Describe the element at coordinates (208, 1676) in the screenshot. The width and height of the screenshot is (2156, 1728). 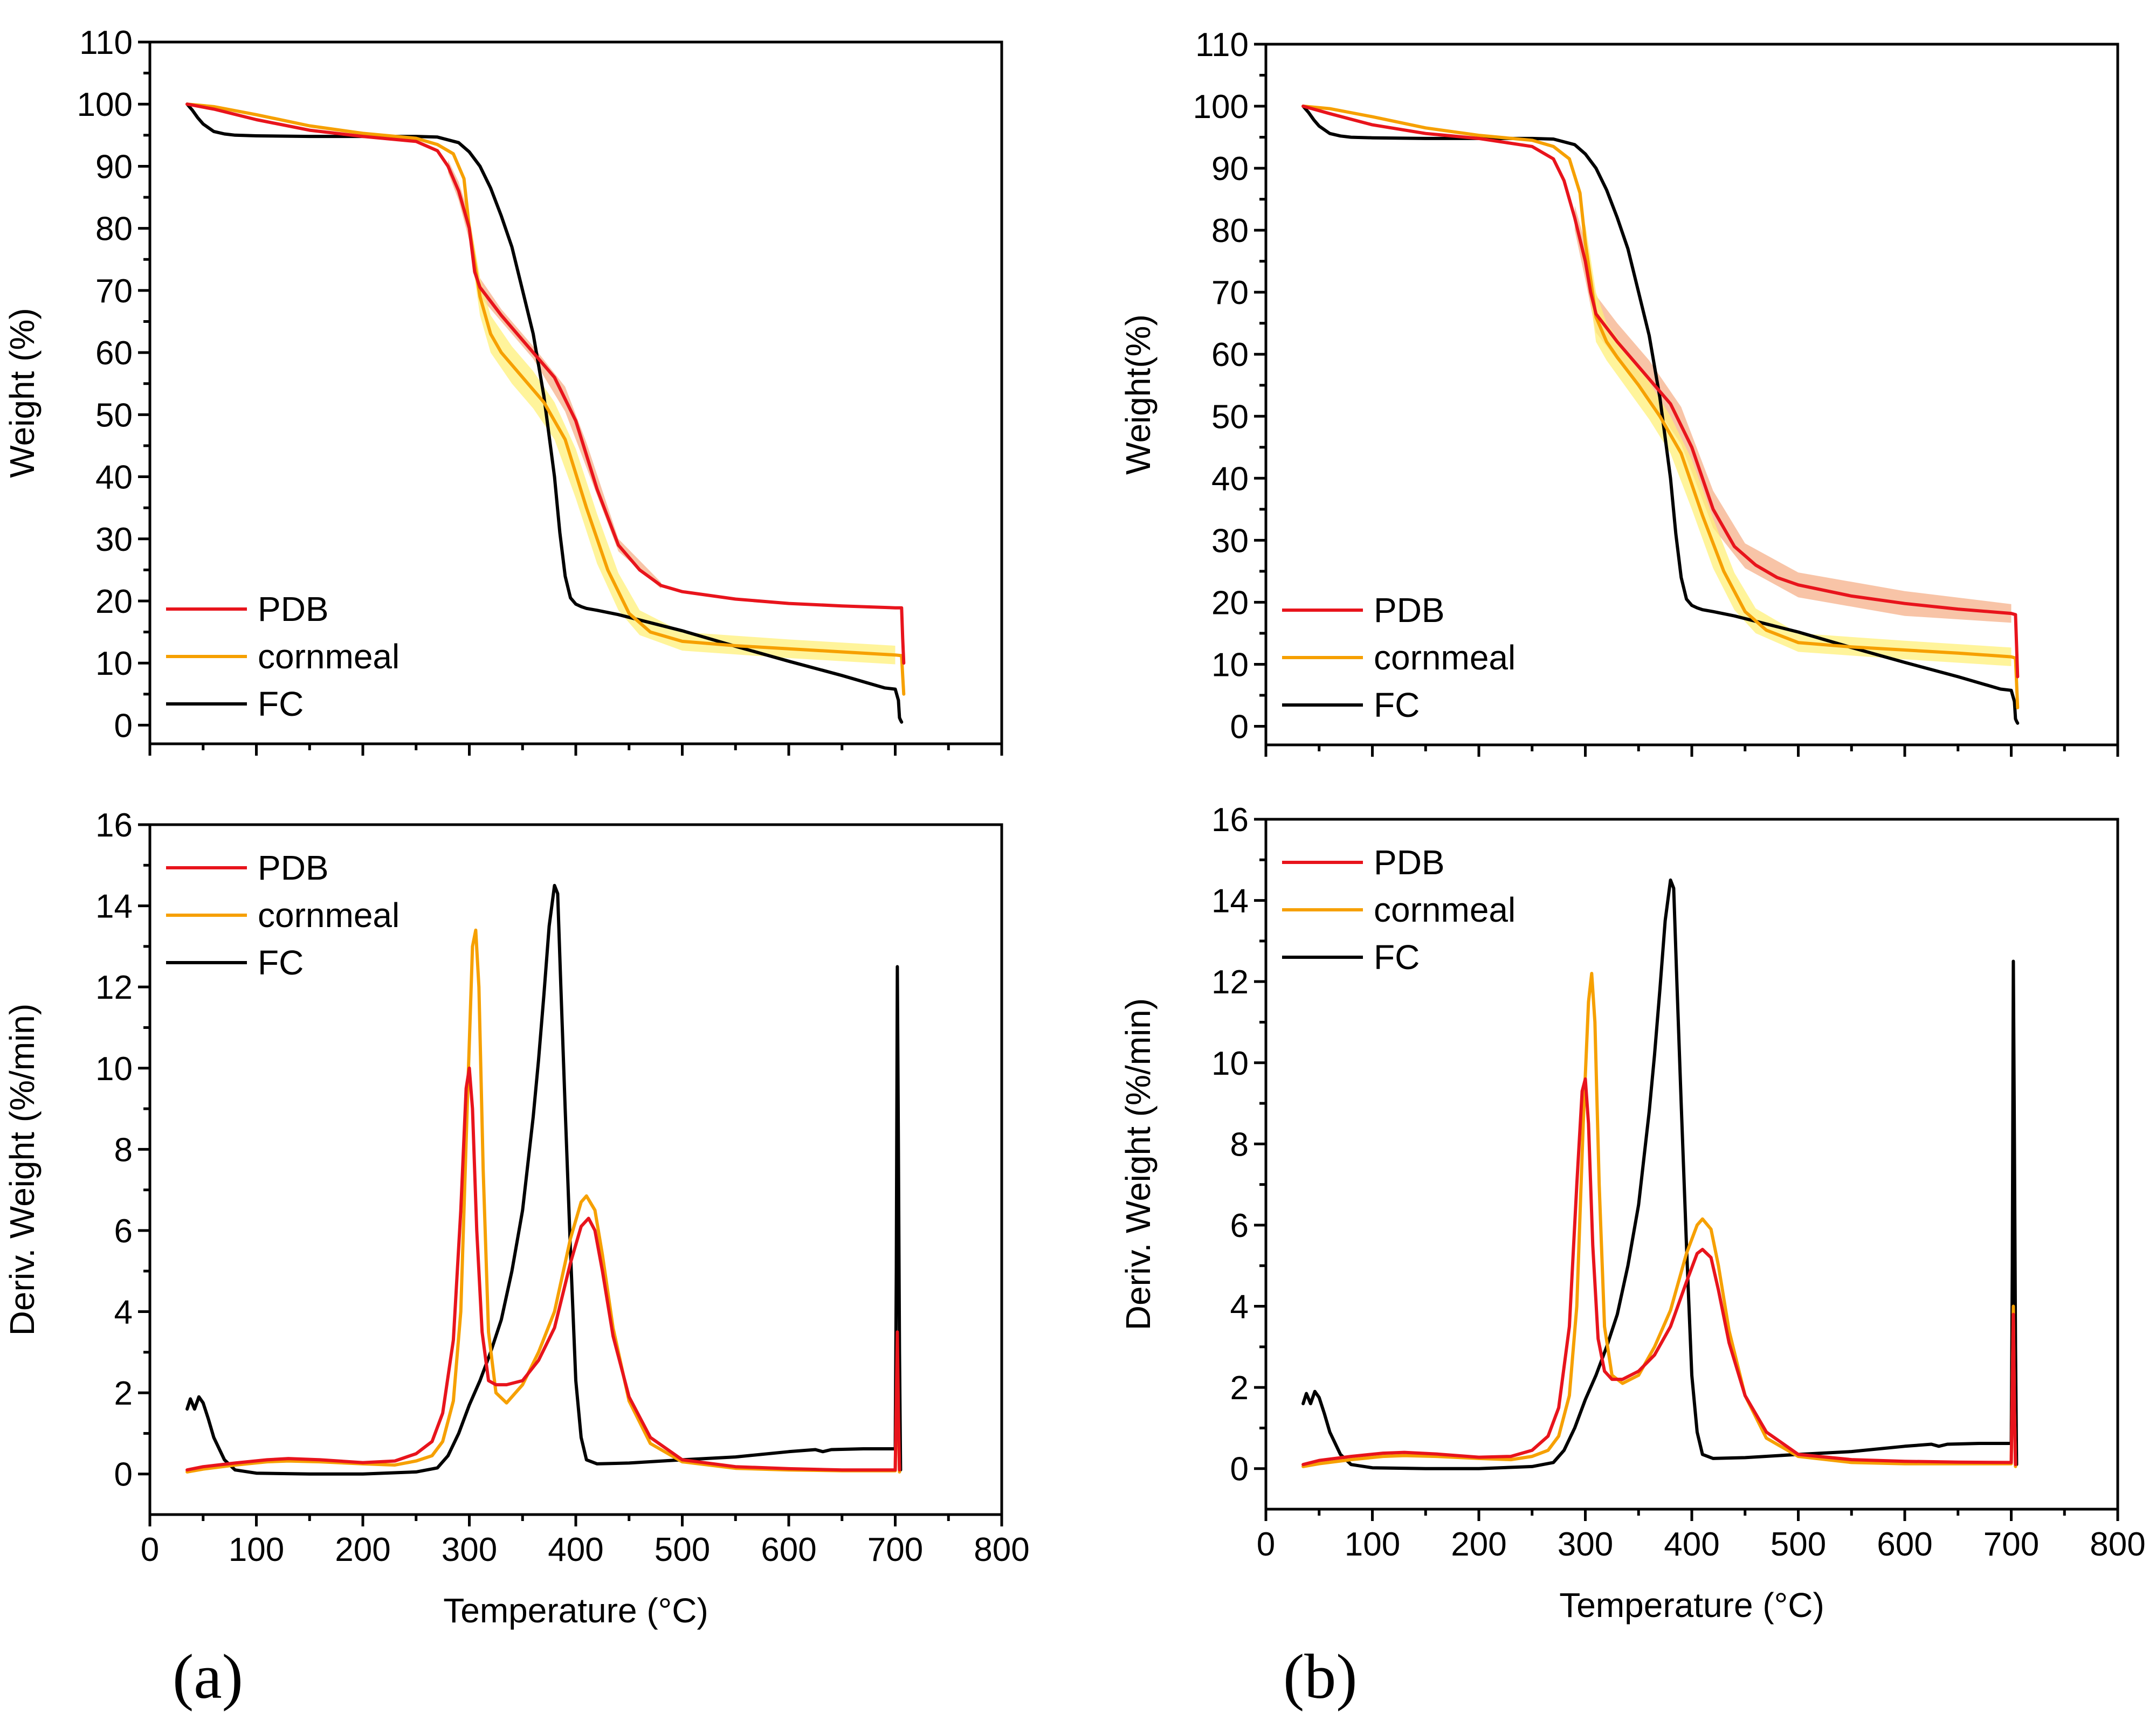
I see `panel-label-a: (a)` at that location.